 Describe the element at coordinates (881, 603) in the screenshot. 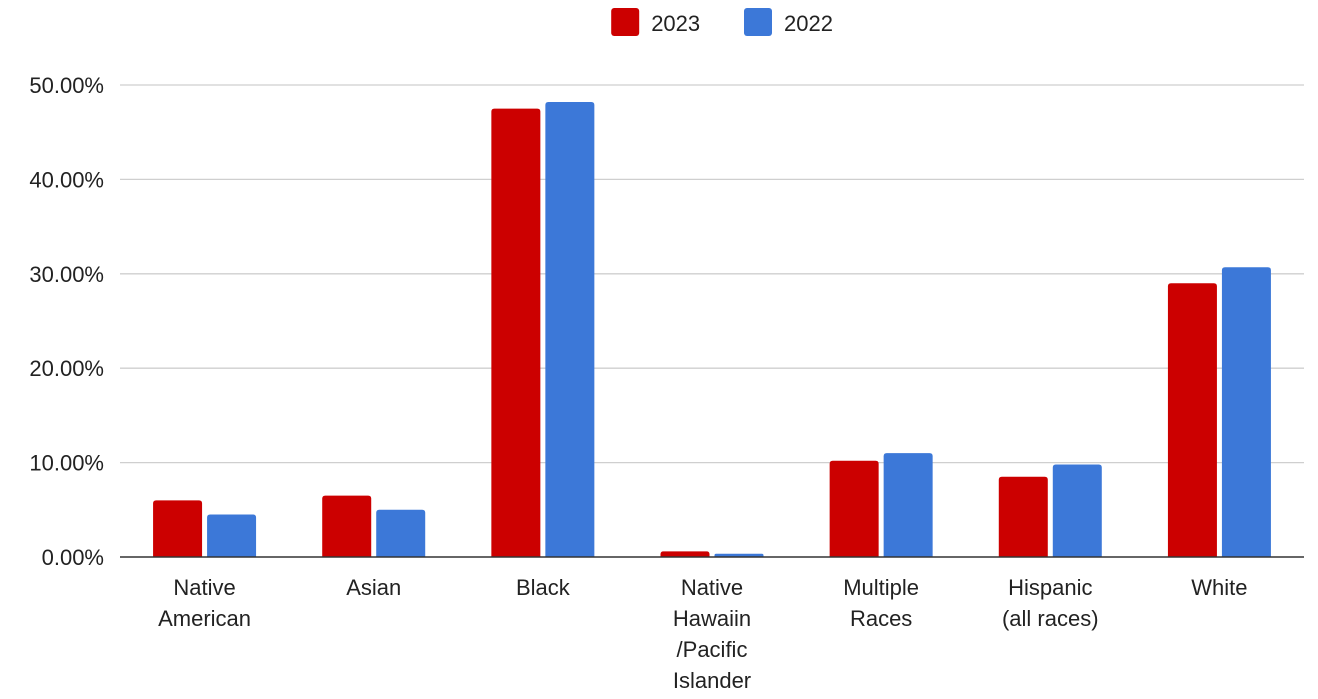

I see `x-category-label: Multiple Races` at that location.